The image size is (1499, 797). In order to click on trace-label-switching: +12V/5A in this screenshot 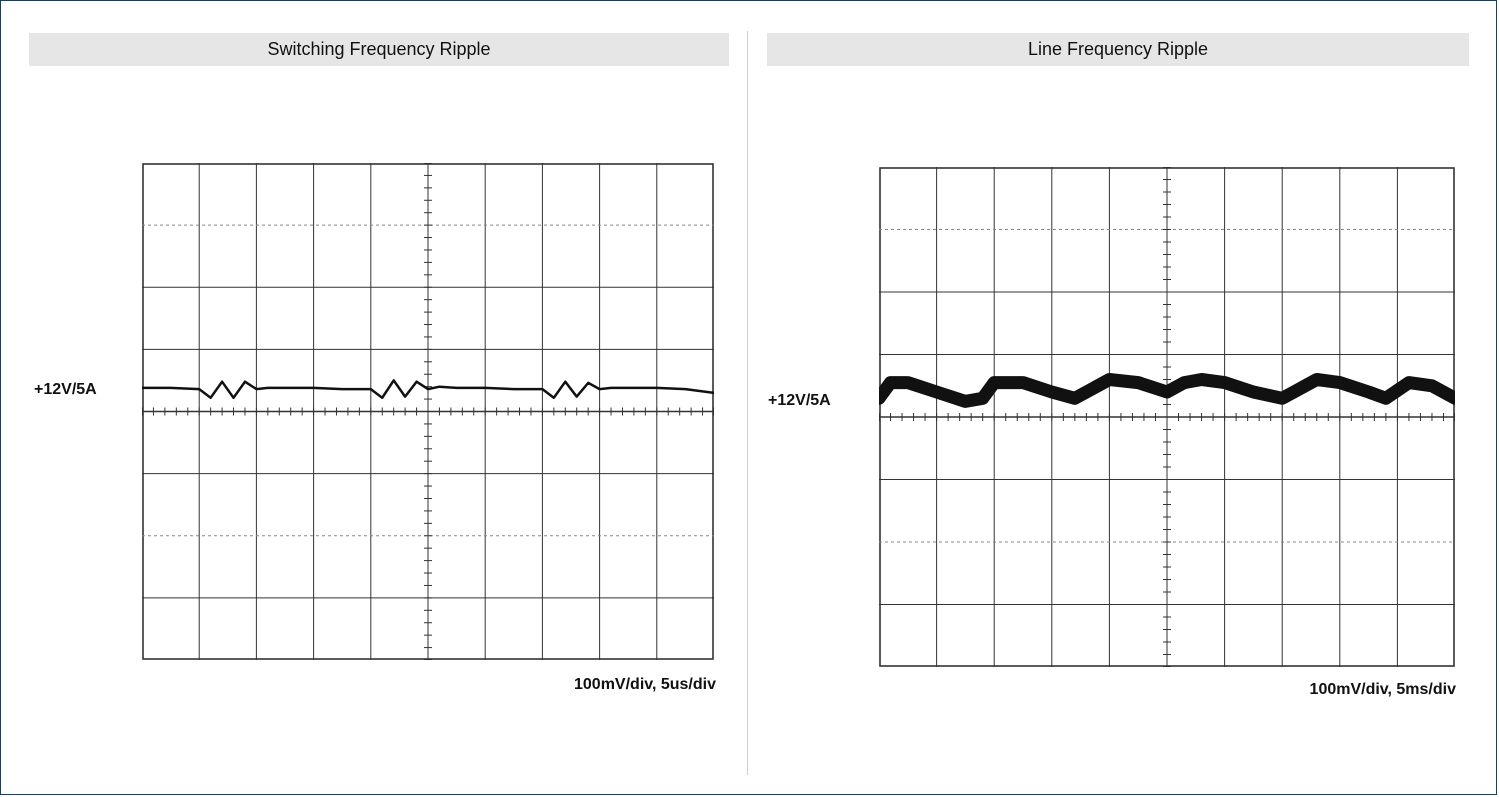, I will do `click(65, 389)`.